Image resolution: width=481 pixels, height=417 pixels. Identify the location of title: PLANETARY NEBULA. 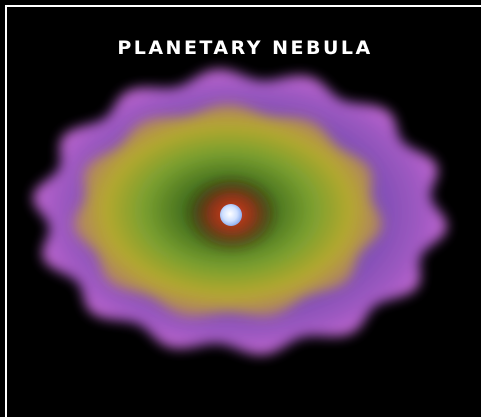
(244, 48).